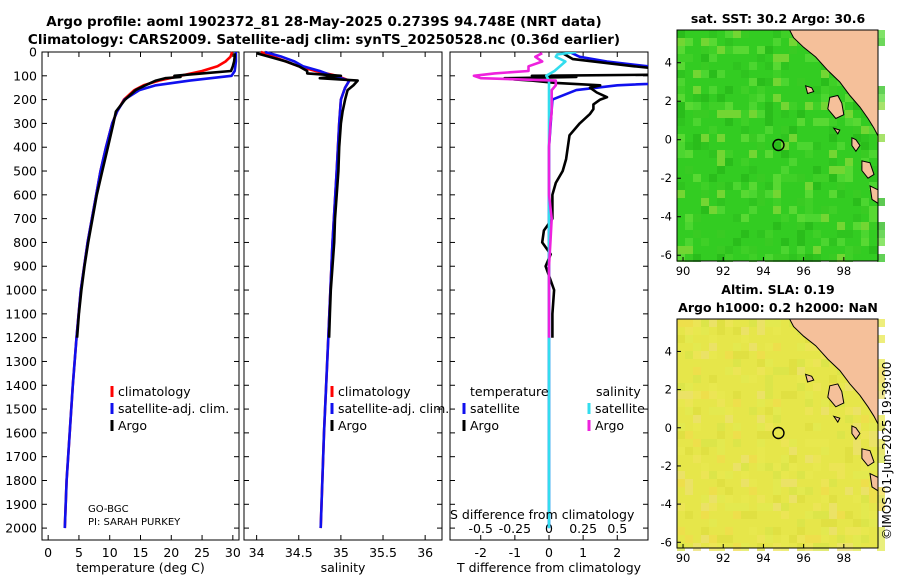 The width and height of the screenshot is (900, 580). Describe the element at coordinates (723, 271) in the screenshot. I see `x-tick-label: 92` at that location.